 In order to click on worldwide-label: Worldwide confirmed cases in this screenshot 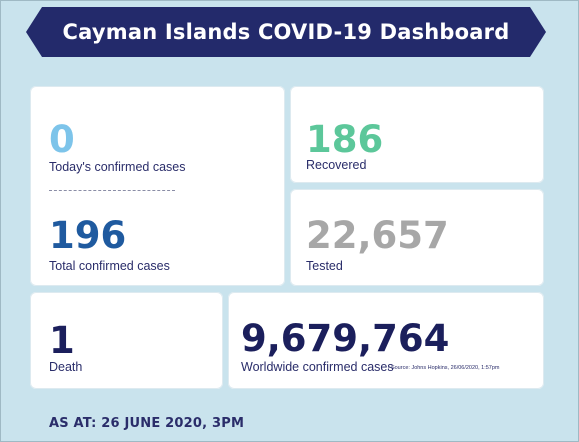, I will do `click(317, 367)`.